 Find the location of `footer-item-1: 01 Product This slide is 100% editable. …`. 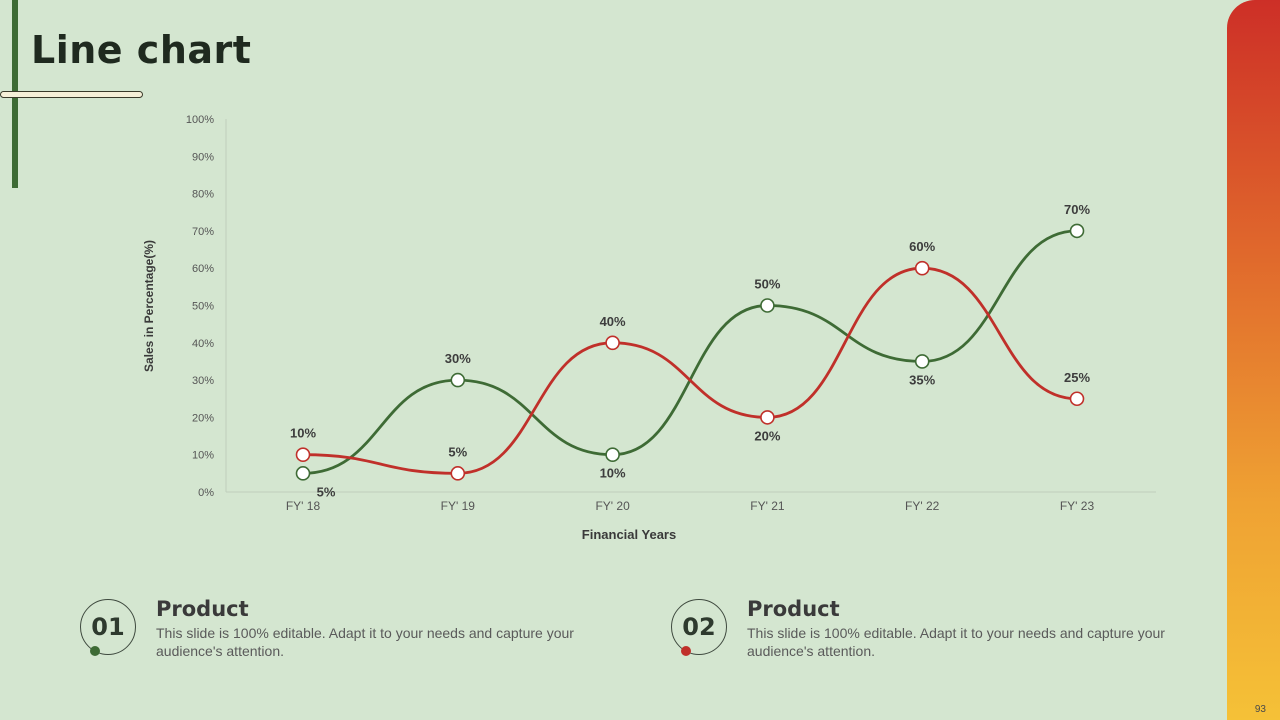

footer-item-1: 01 Product This slide is 100% editable. … is located at coordinates (360, 629).